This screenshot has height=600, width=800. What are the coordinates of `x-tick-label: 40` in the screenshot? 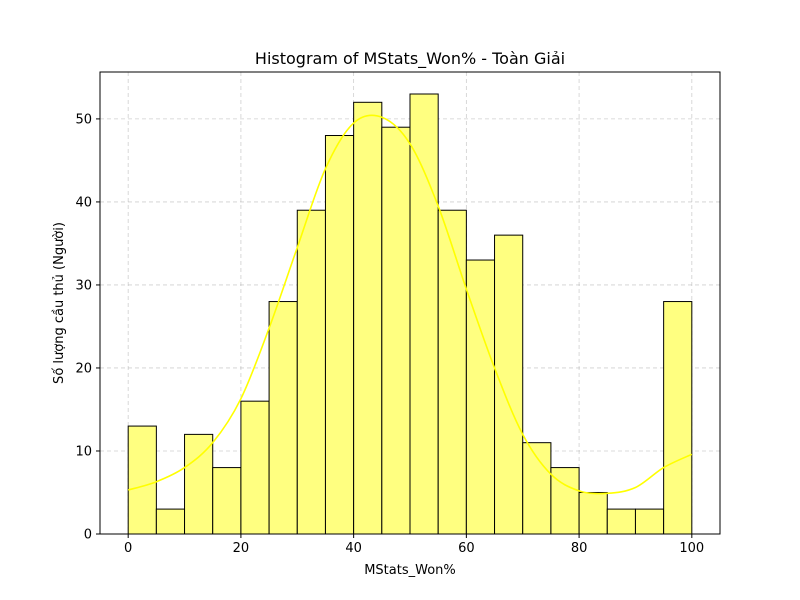 It's located at (353, 548).